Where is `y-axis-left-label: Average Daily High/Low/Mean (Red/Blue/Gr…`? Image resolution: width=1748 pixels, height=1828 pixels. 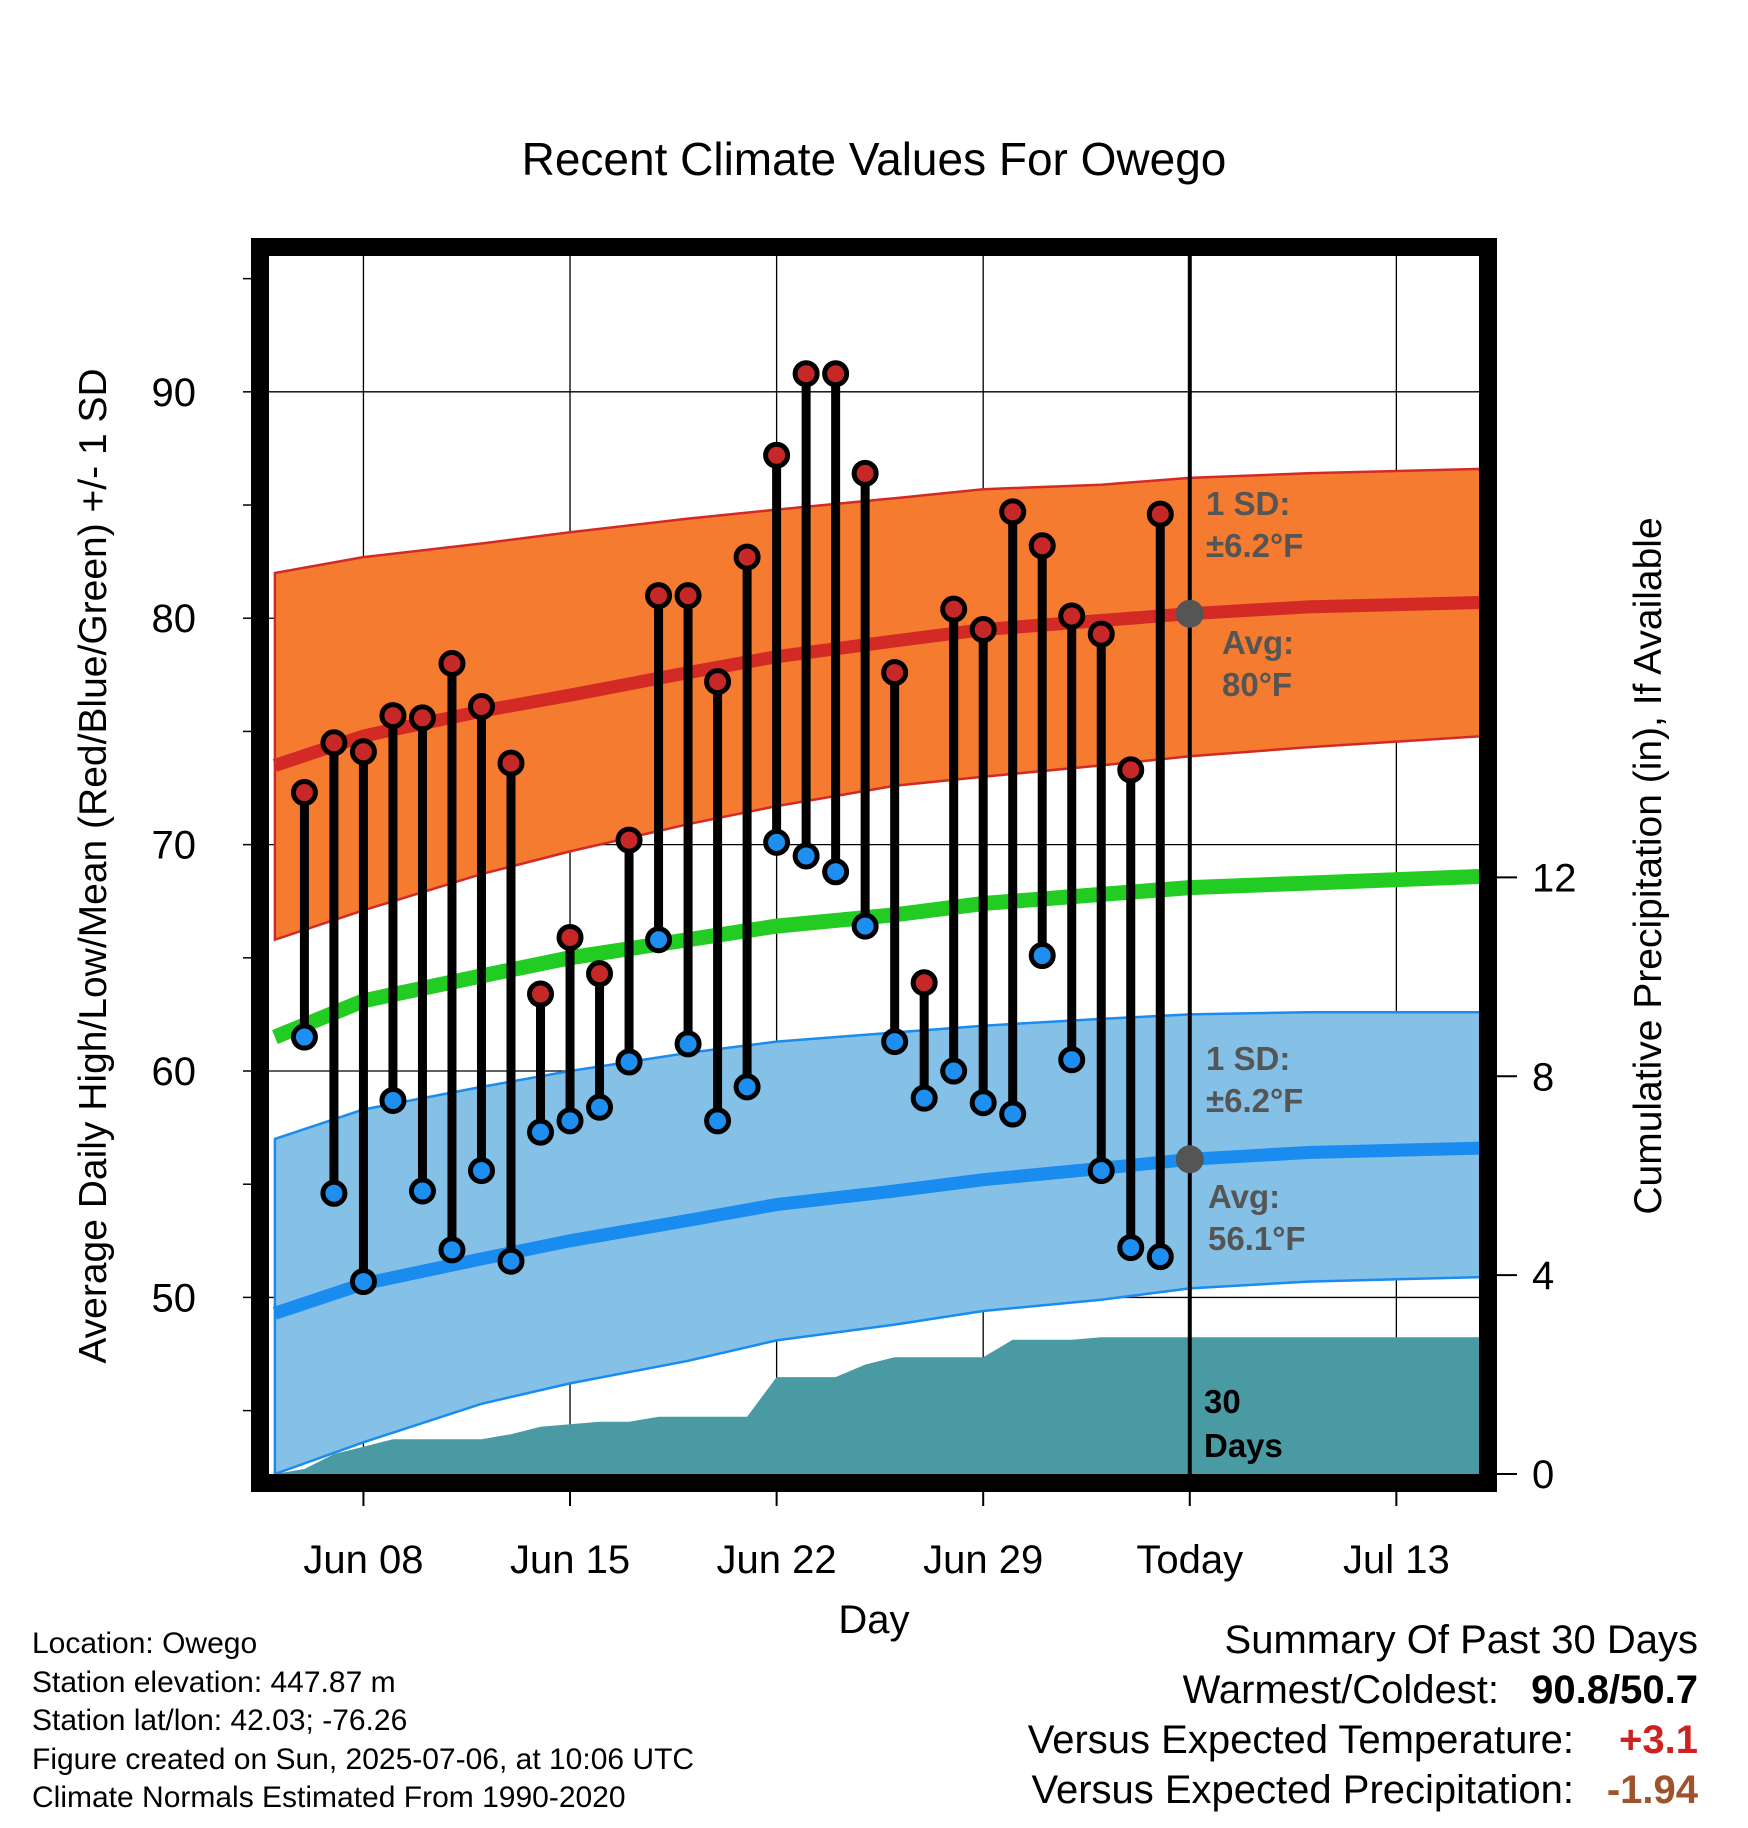
y-axis-left-label: Average Daily High/Low/Mean (Red/Blue/Gr… is located at coordinates (93, 865).